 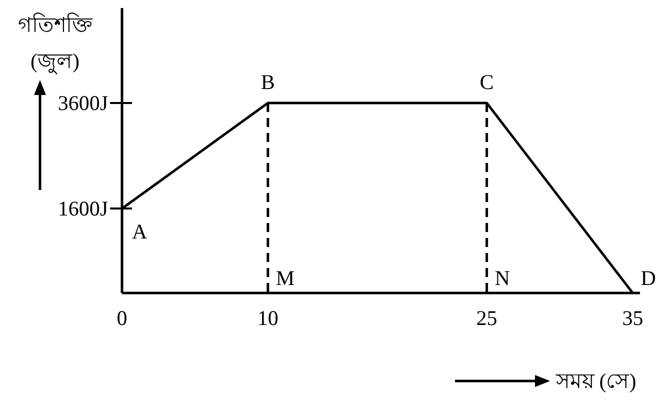 I want to click on annotation: C, so click(x=487, y=82).